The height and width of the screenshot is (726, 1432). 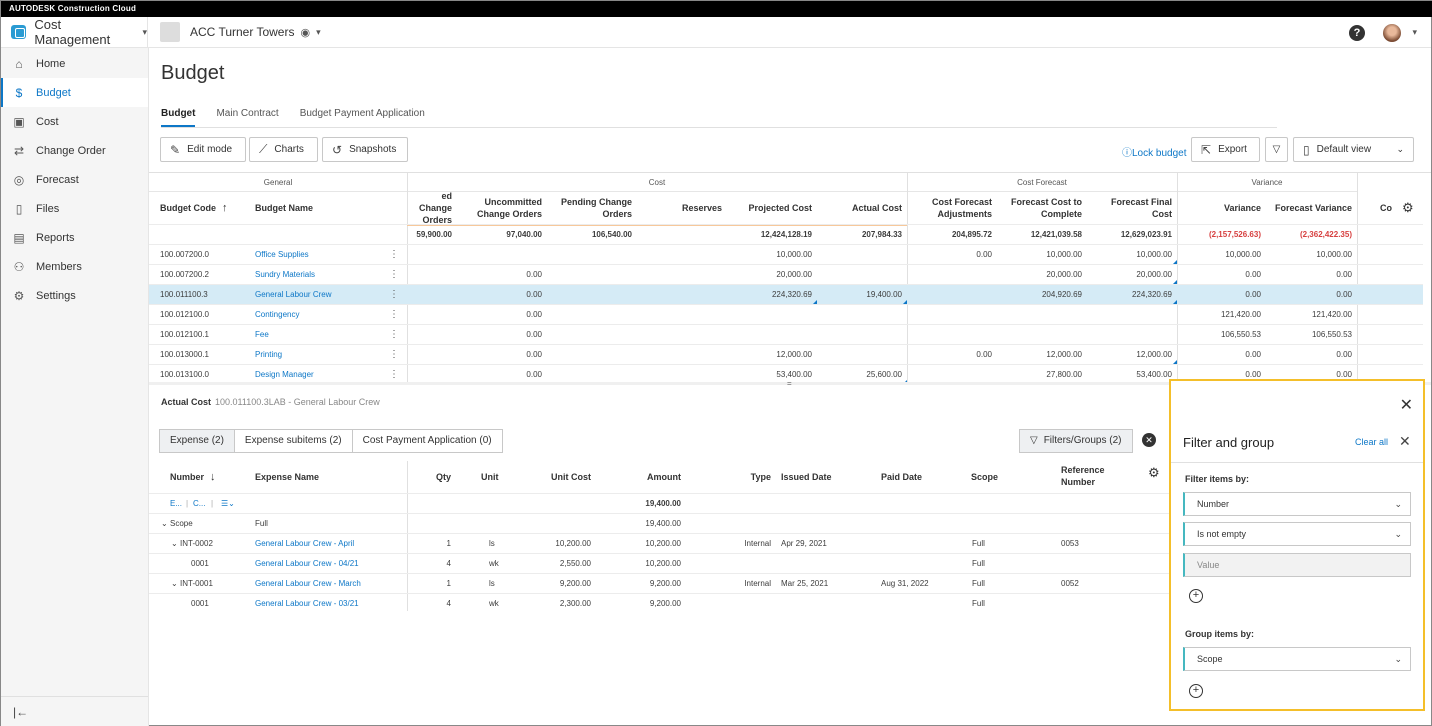 What do you see at coordinates (318, 31) in the screenshot?
I see `chevron-down-icon: ▾` at bounding box center [318, 31].